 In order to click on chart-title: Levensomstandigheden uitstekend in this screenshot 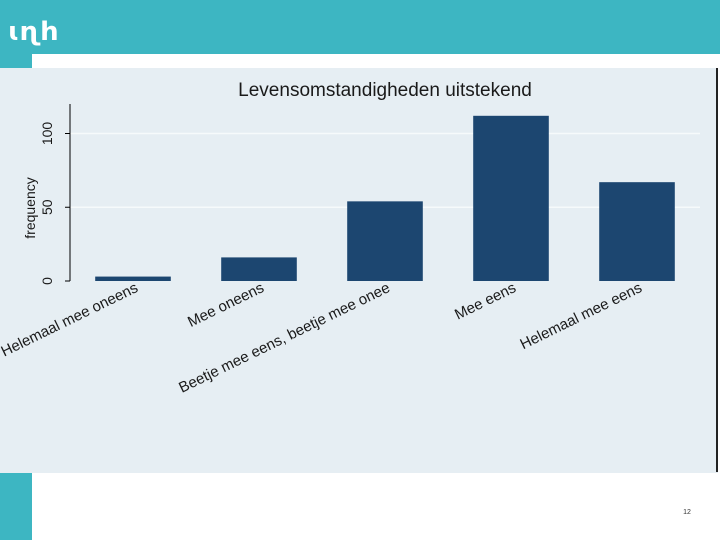, I will do `click(385, 90)`.